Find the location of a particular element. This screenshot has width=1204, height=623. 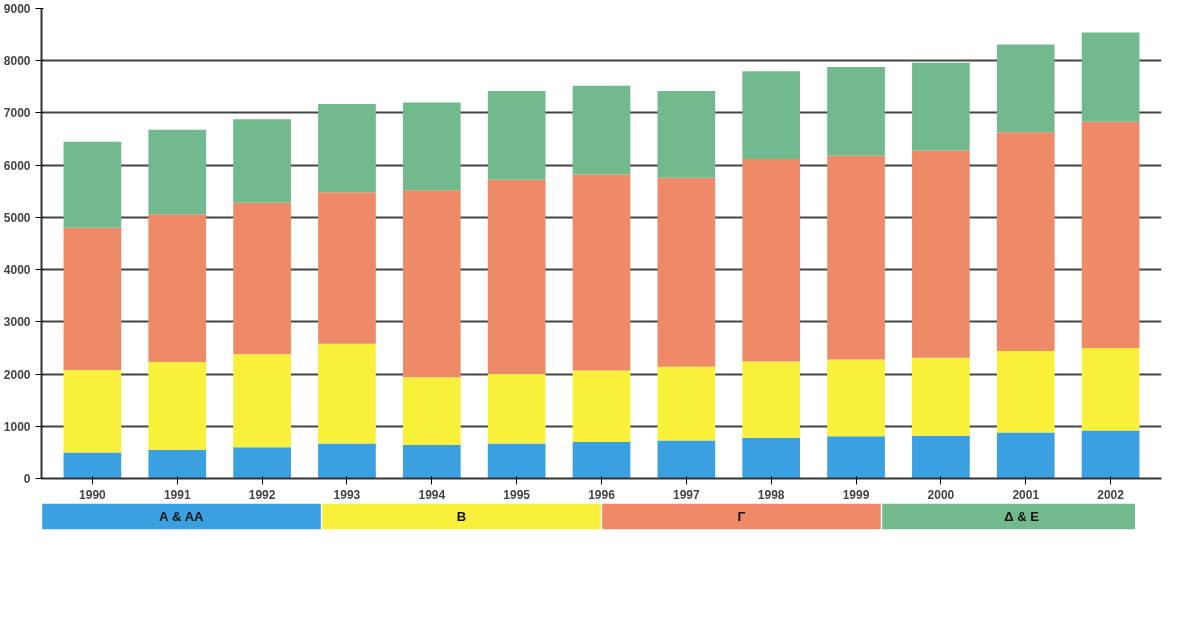

x-tick-label: 1993 is located at coordinates (347, 494).